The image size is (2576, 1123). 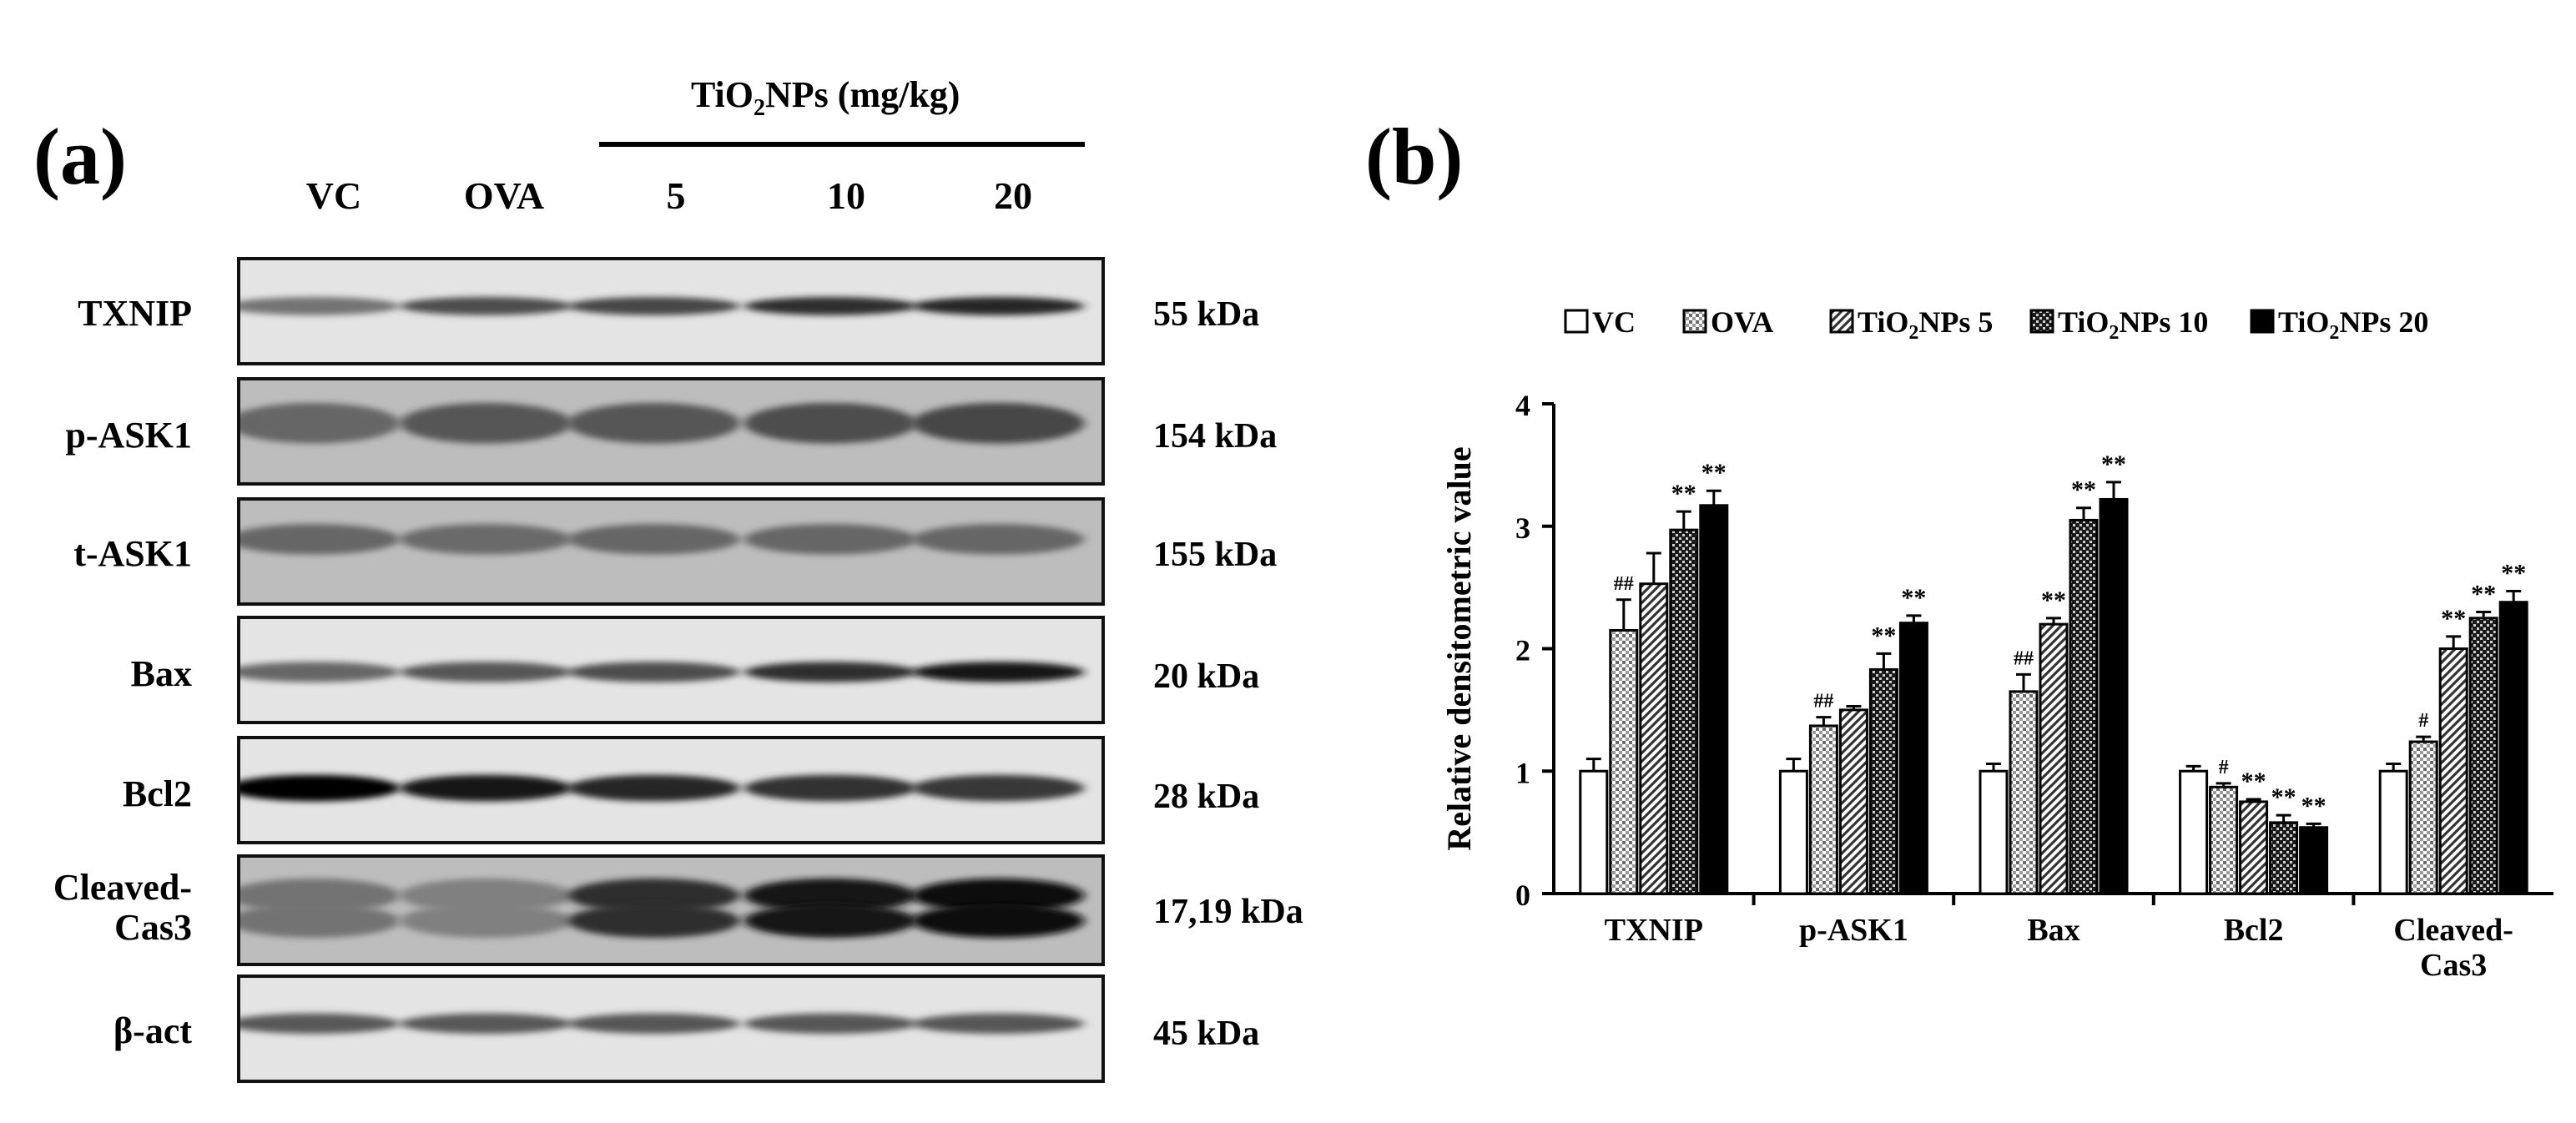 I want to click on x-category-label: TXNIP, so click(x=1654, y=931).